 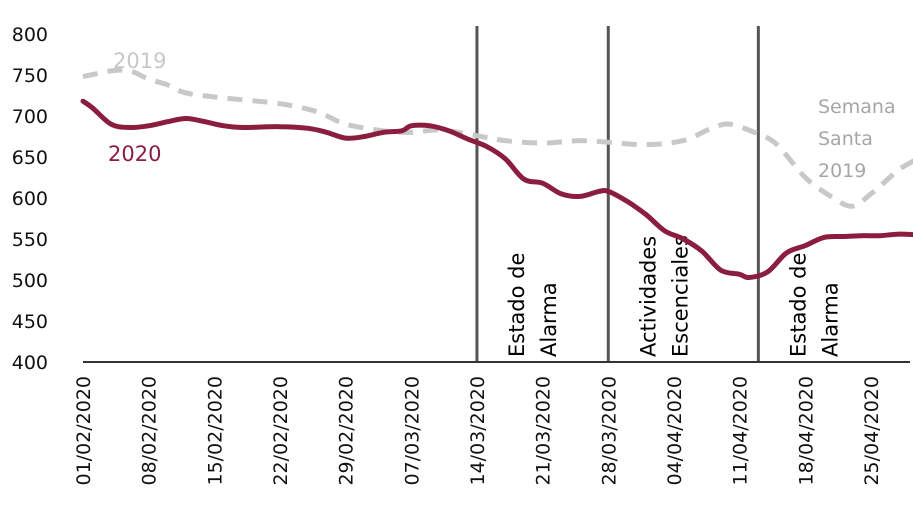 I want to click on annotations: Semana Santa 2019, so click(x=857, y=139).